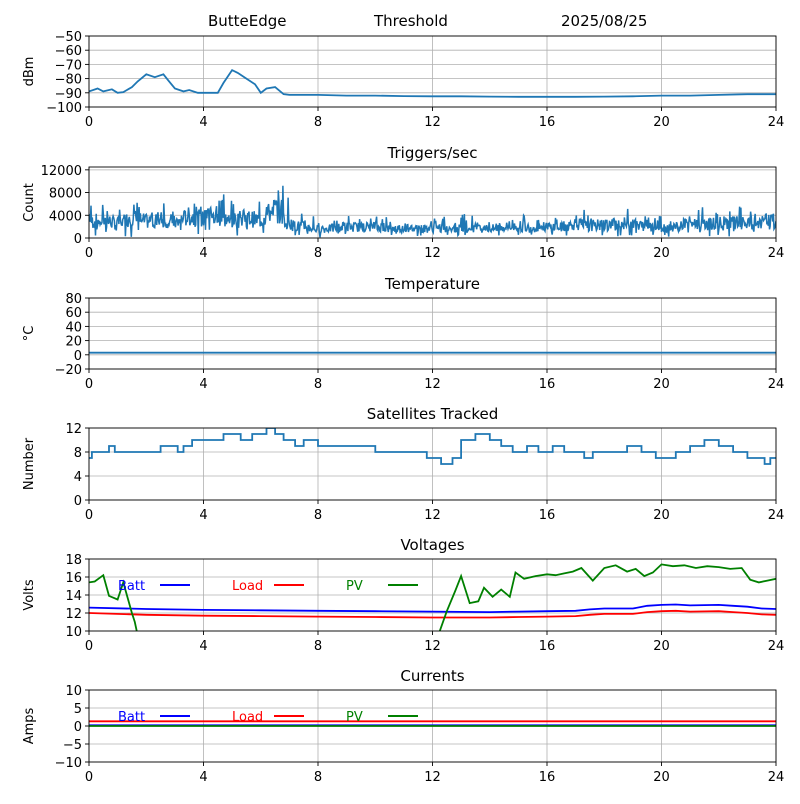 The width and height of the screenshot is (800, 804). What do you see at coordinates (68, 763) in the screenshot?
I see `y-tick-label: −10` at bounding box center [68, 763].